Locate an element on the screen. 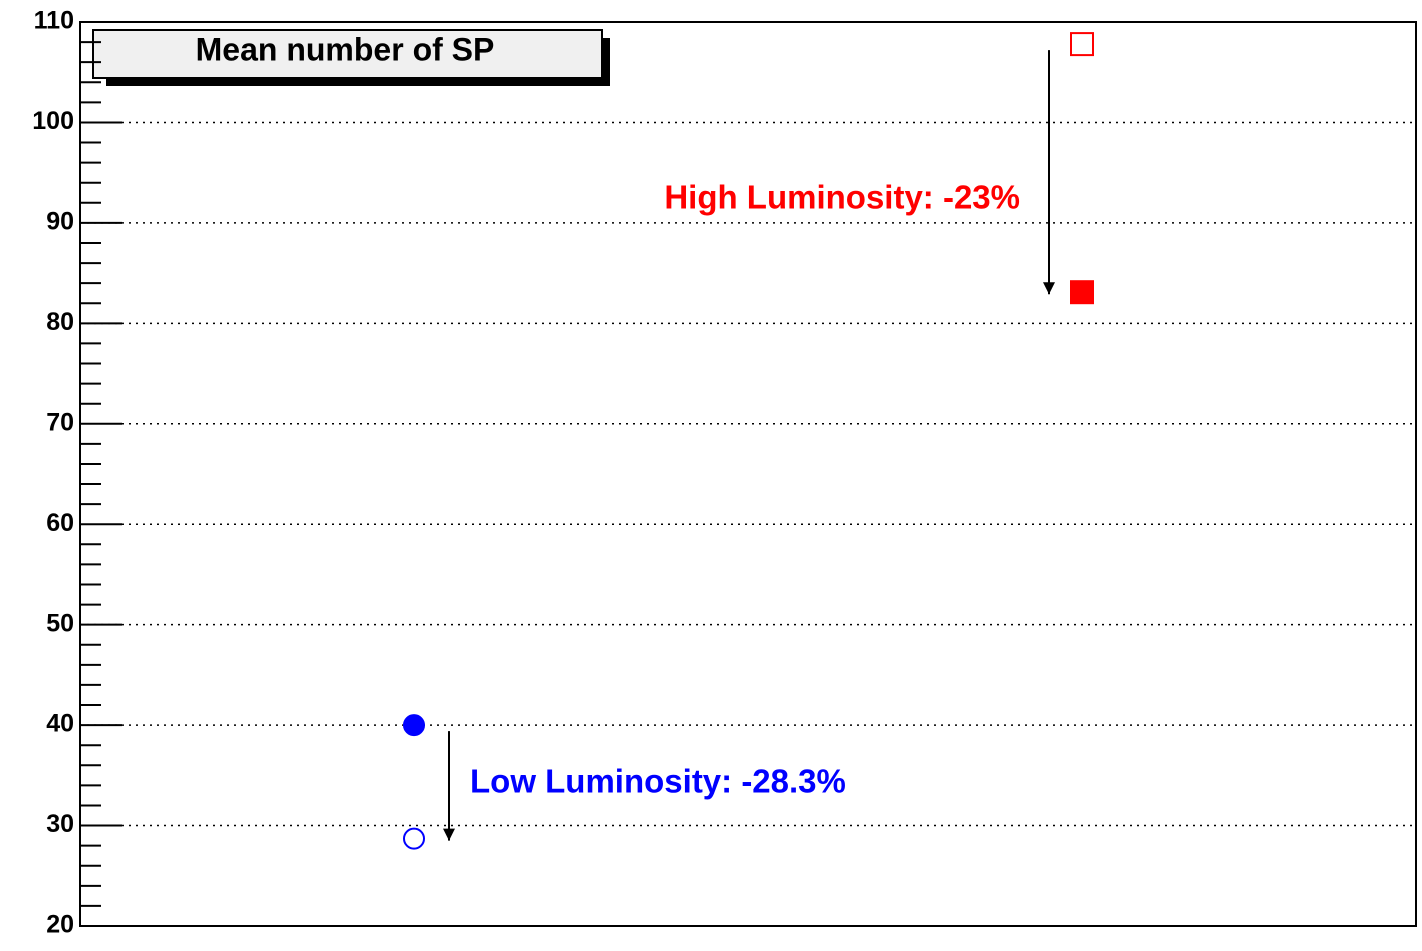 The width and height of the screenshot is (1422, 951). annotation: Low Luminosity: -28.3% is located at coordinates (658, 781).